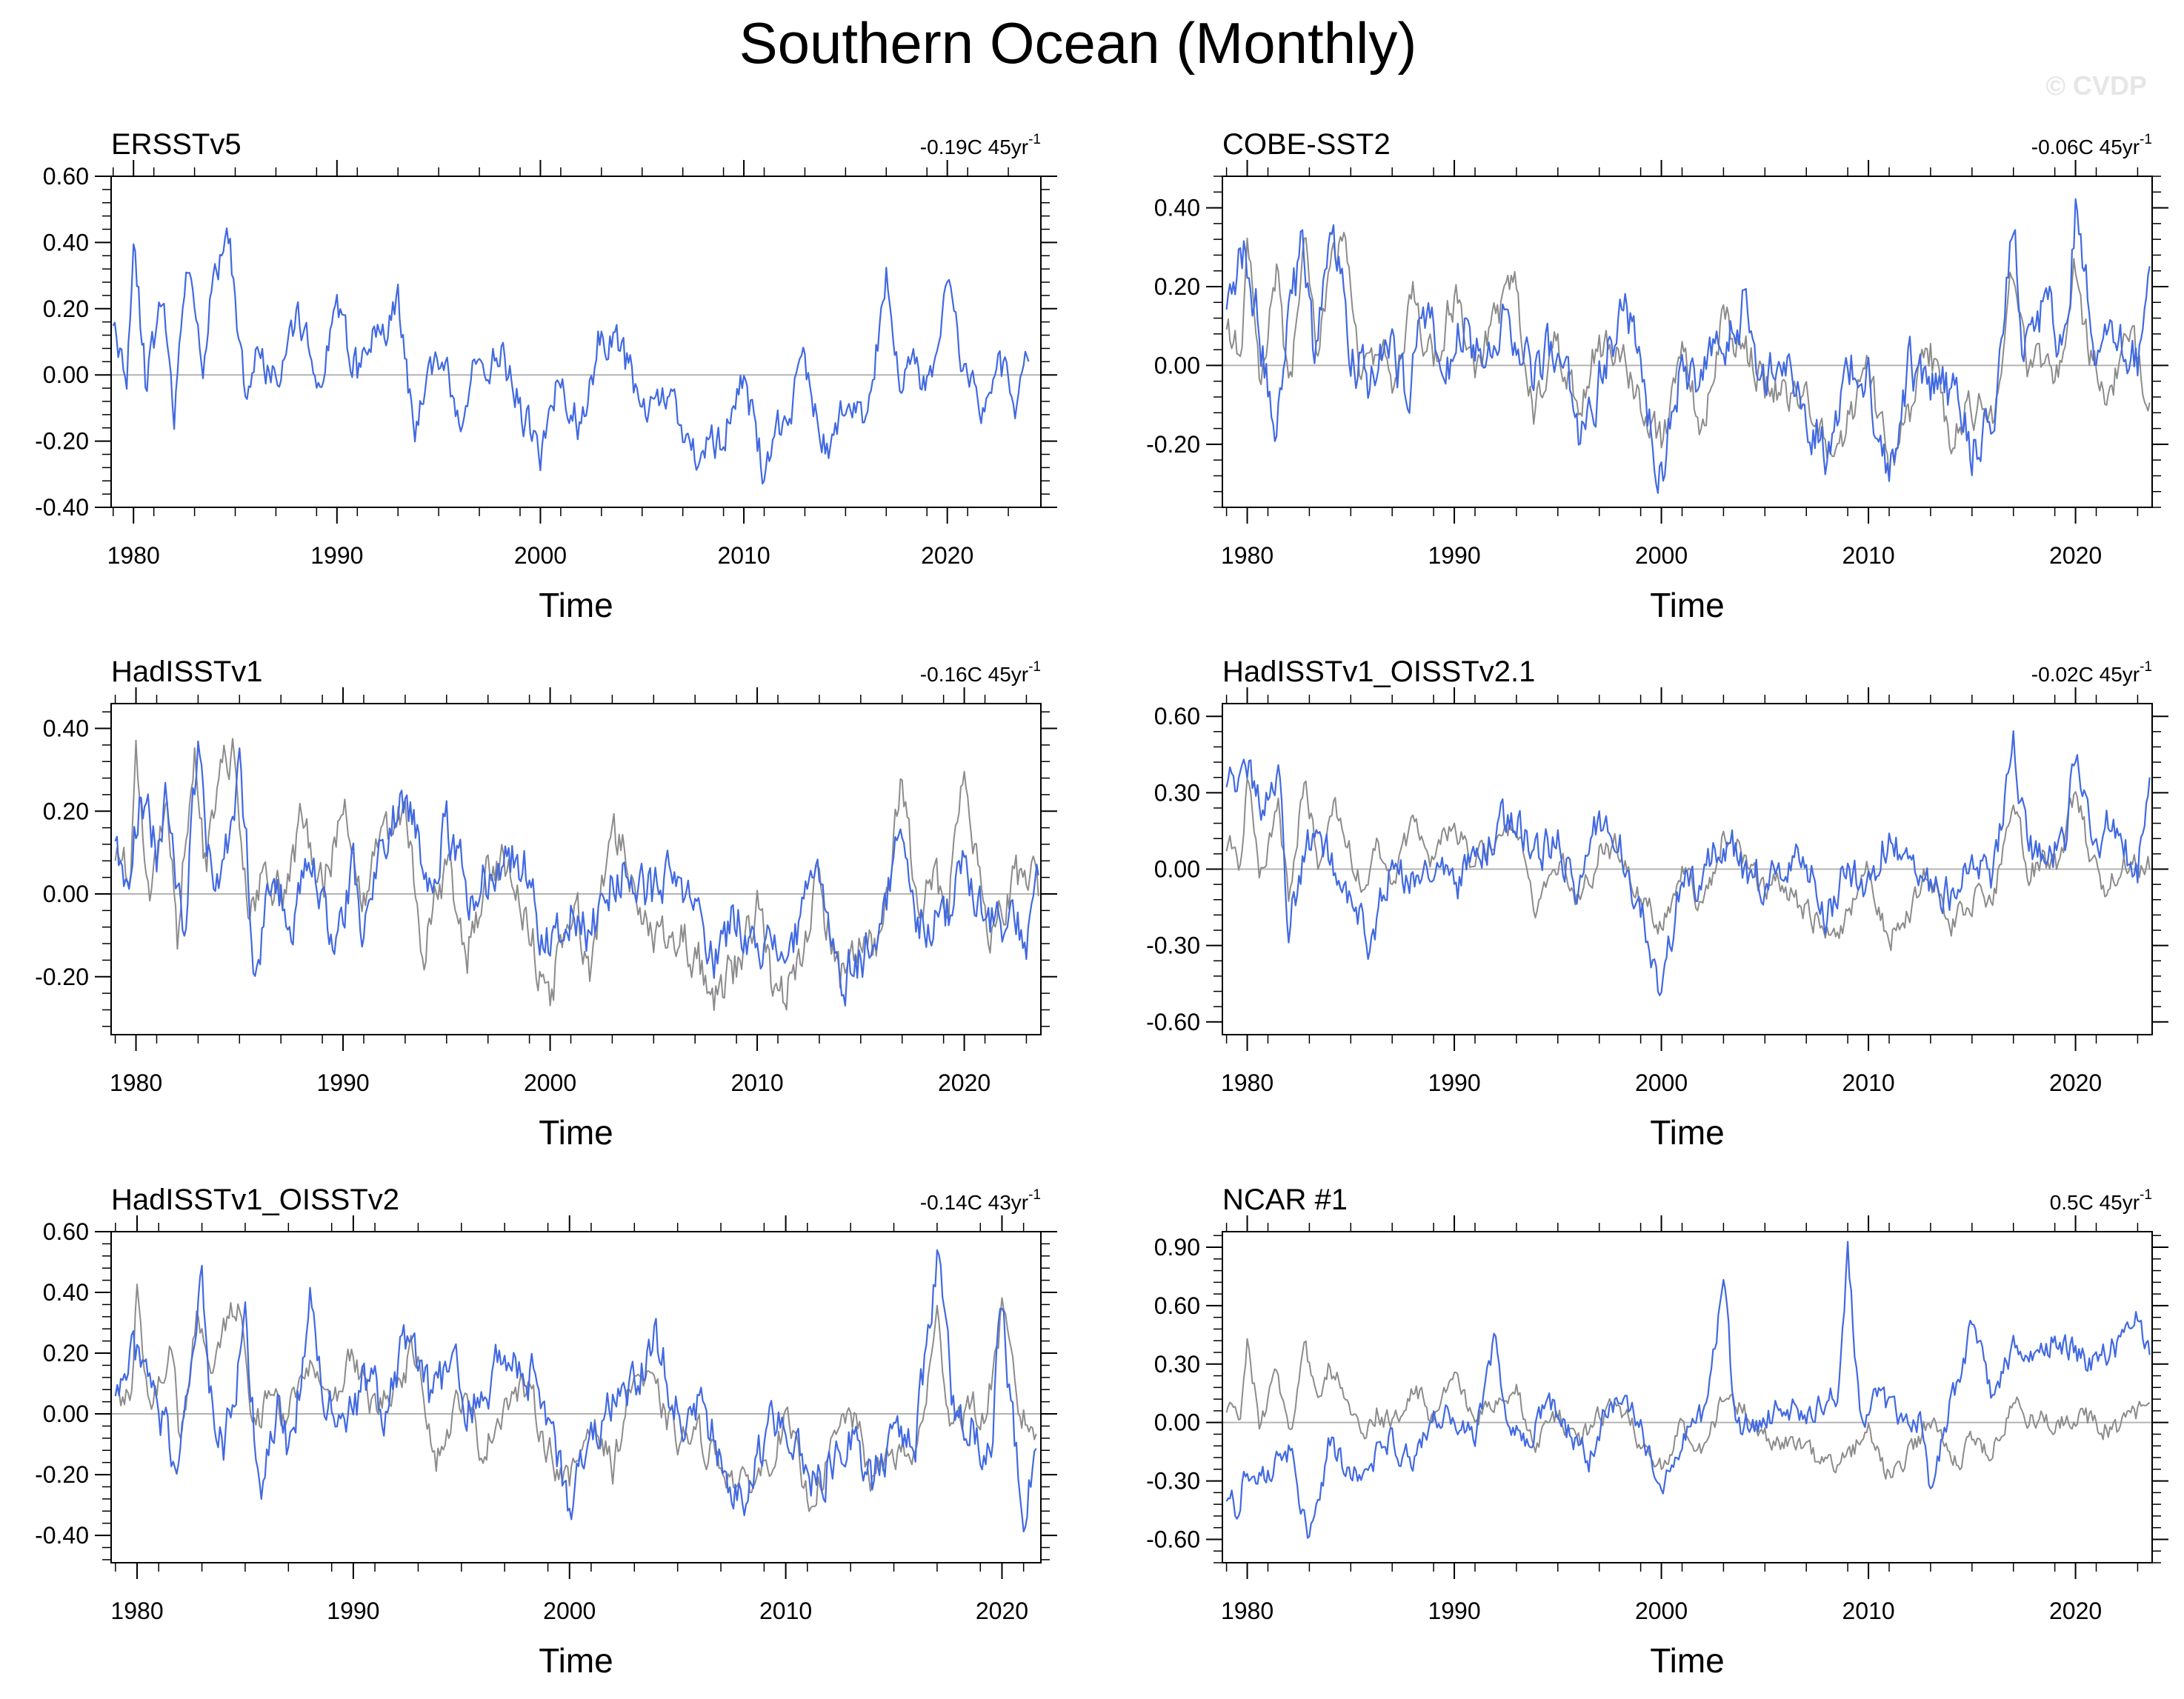 This screenshot has width=2184, height=1699. I want to click on y-tick-label: -0.60, so click(1173, 1539).